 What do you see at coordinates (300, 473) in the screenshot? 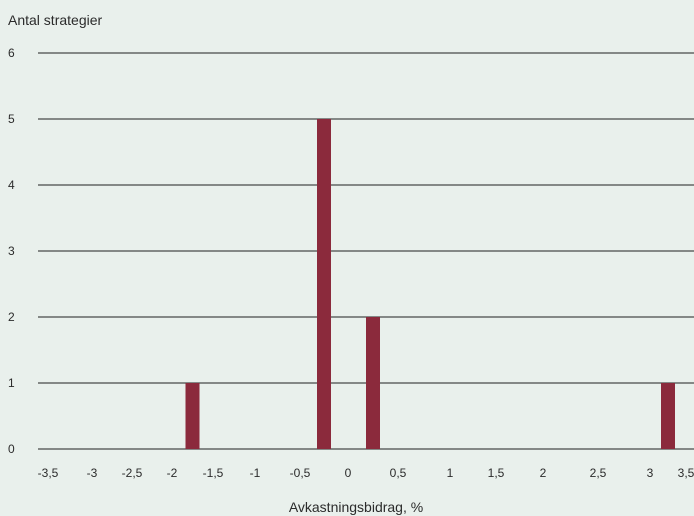
I see `x-tick-label: -0,5` at bounding box center [300, 473].